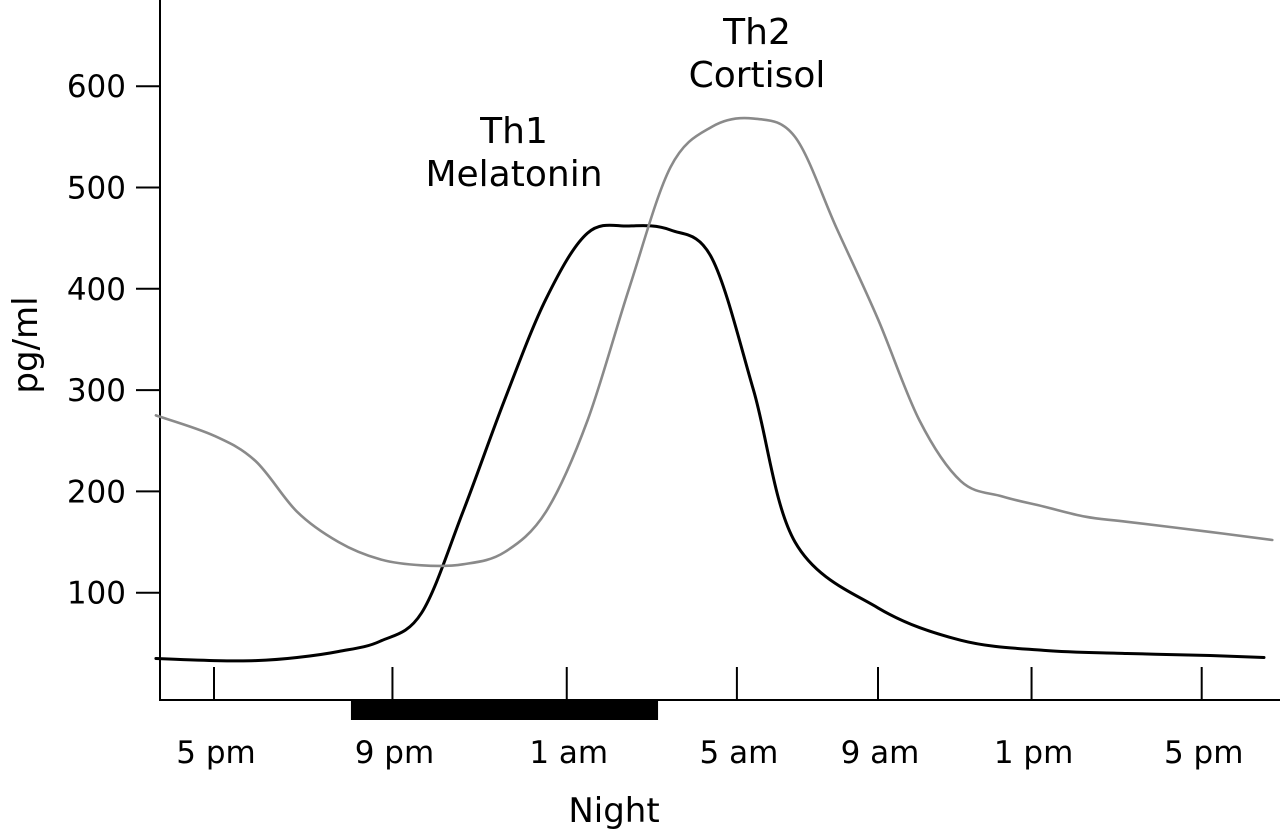  I want to click on y-tick-label: 300, so click(96, 391).